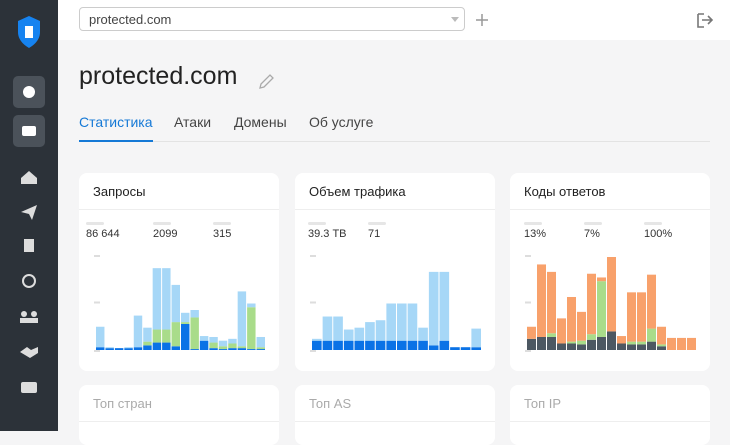 This screenshot has height=445, width=730. I want to click on domain-select: protected.com, so click(272, 19).